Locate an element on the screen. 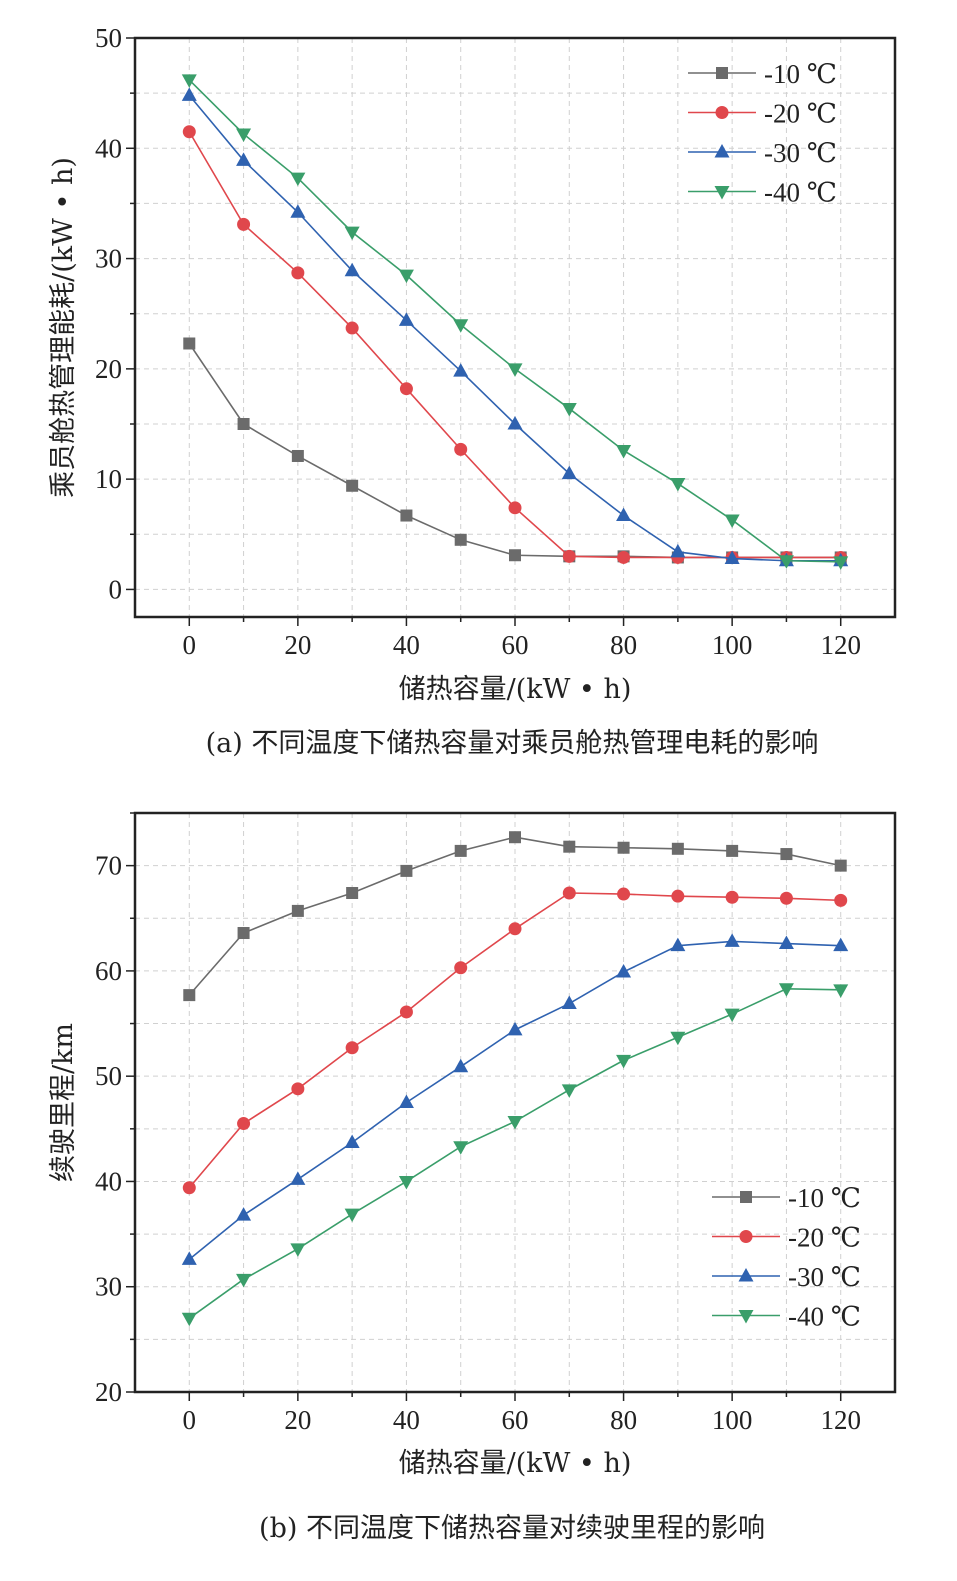 This screenshot has width=957, height=1581. legend-label: -20 ℃ is located at coordinates (800, 114).